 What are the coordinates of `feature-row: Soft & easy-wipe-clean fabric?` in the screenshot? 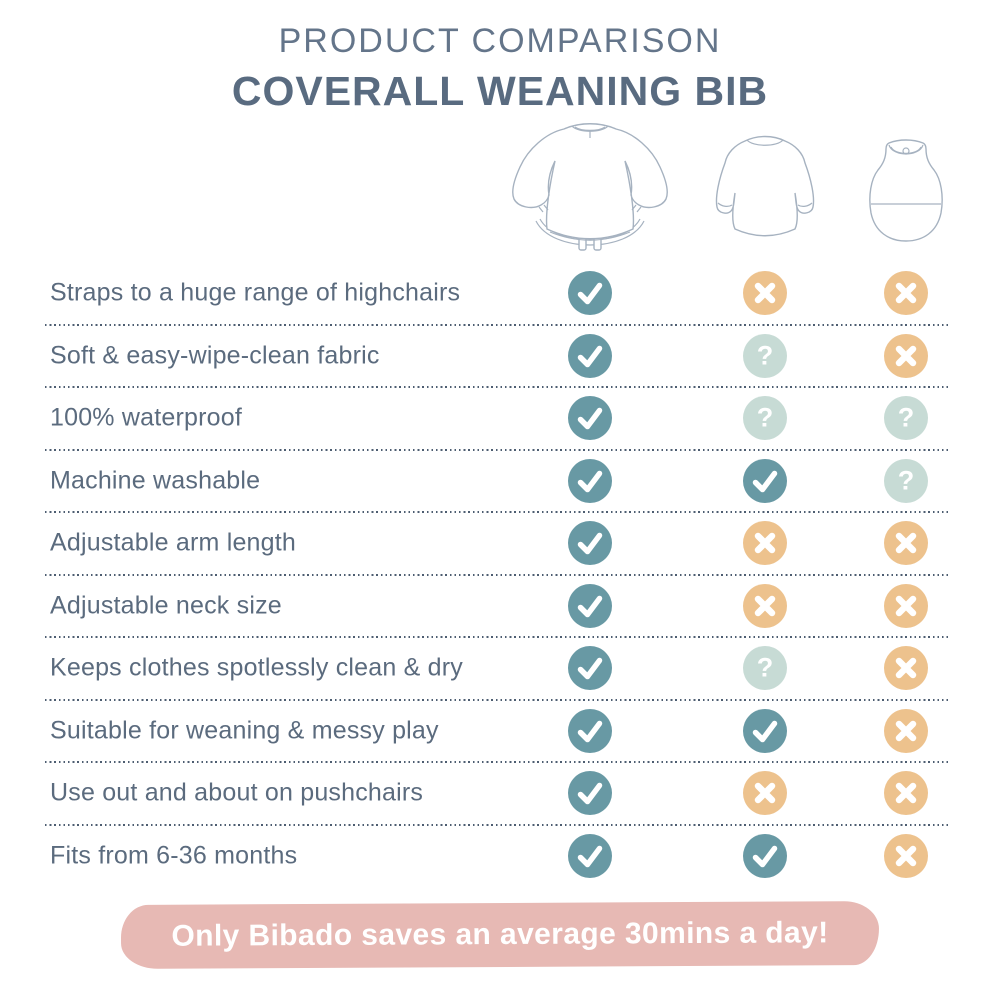 It's located at (500, 355).